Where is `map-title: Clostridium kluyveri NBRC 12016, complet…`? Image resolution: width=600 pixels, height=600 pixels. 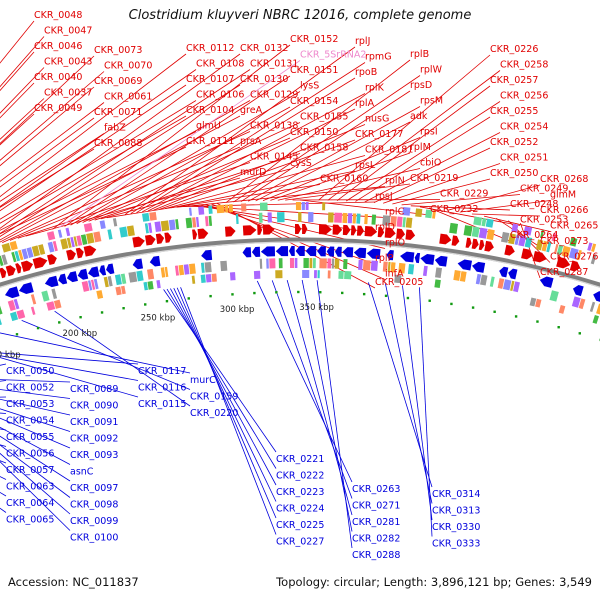 map-title: Clostridium kluyveri NBRC 12016, complet… is located at coordinates (300, 15).